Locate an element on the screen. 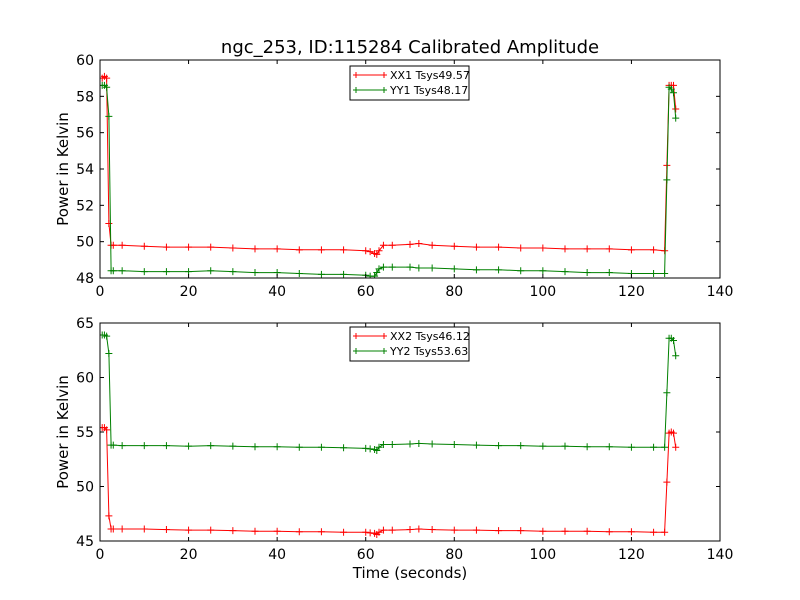 Image resolution: width=800 pixels, height=600 pixels. legend: XX1 Tsys49.57 YY1 Tsys48.17 is located at coordinates (409, 83).